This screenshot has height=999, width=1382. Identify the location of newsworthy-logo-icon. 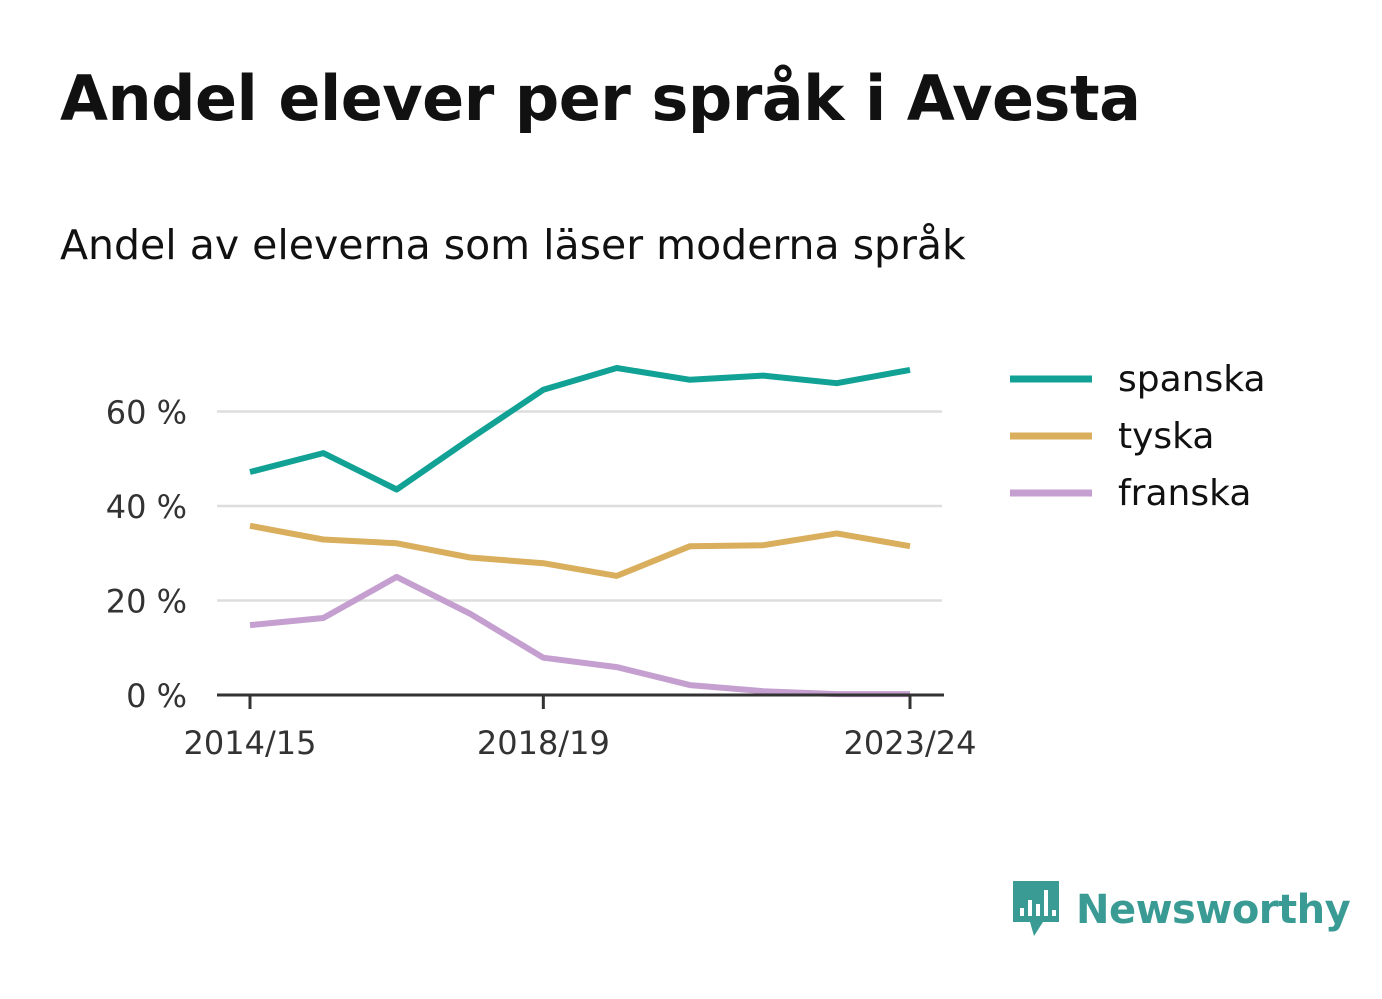
(1036, 908).